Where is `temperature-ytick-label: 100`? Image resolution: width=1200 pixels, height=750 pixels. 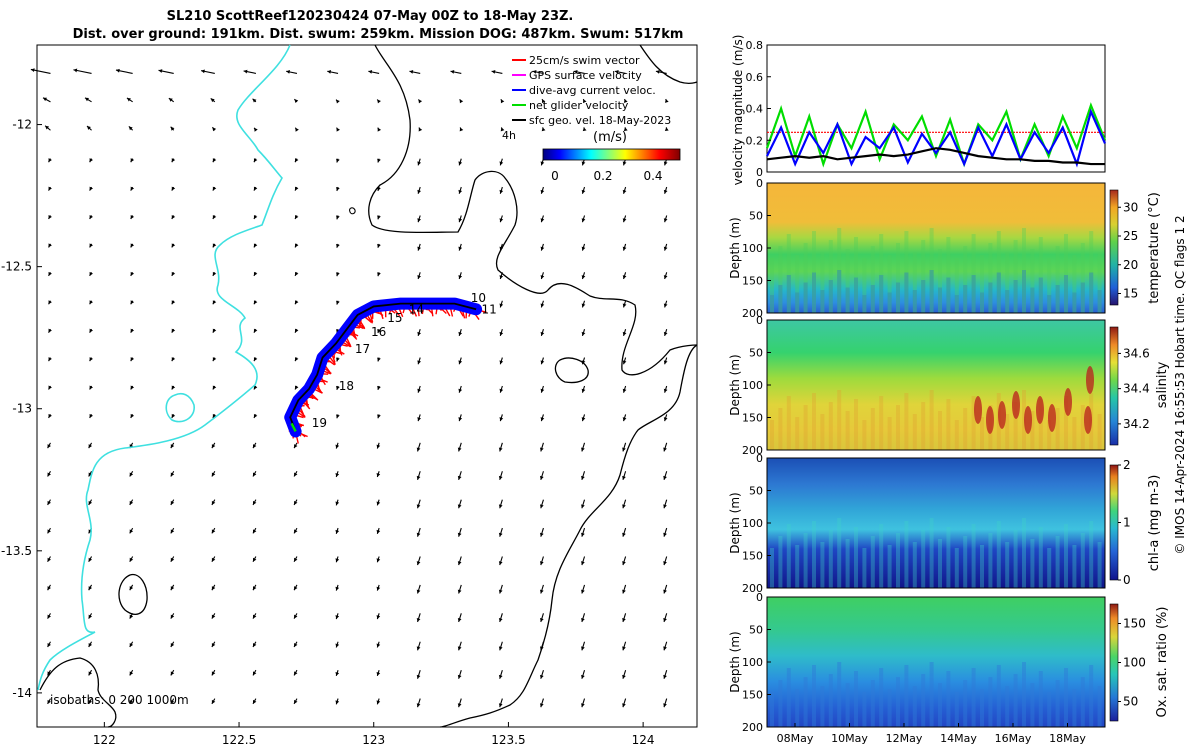
temperature-ytick-label: 100 is located at coordinates (752, 248).